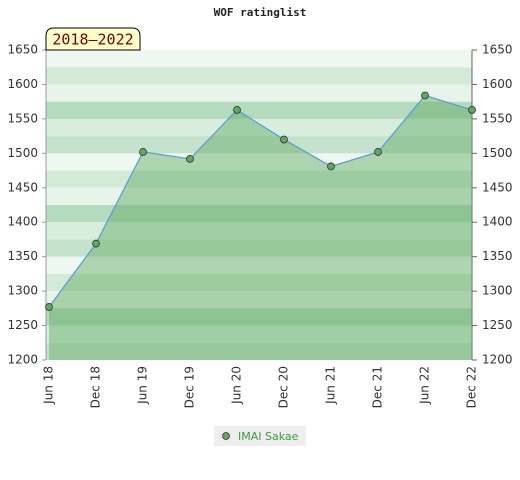 This screenshot has height=480, width=520. I want to click on x-tick-label: Jun 19, so click(143, 385).